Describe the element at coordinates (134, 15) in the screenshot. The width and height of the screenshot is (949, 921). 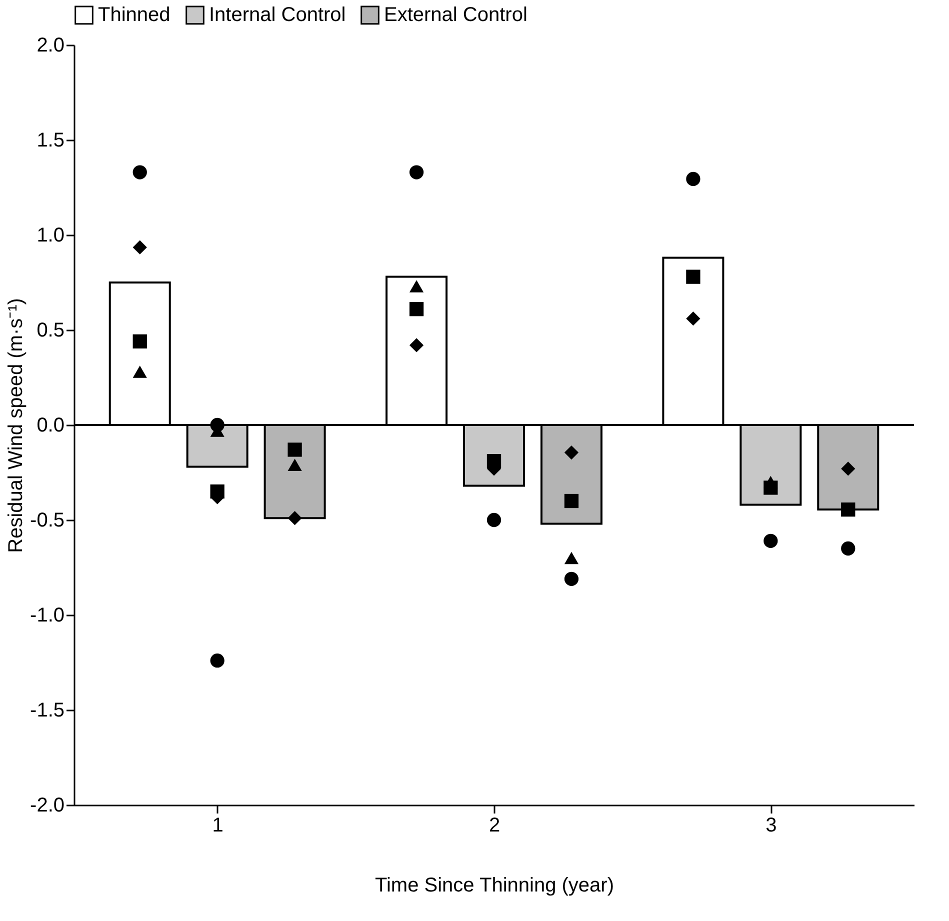
I see `legend-label: Thinned` at that location.